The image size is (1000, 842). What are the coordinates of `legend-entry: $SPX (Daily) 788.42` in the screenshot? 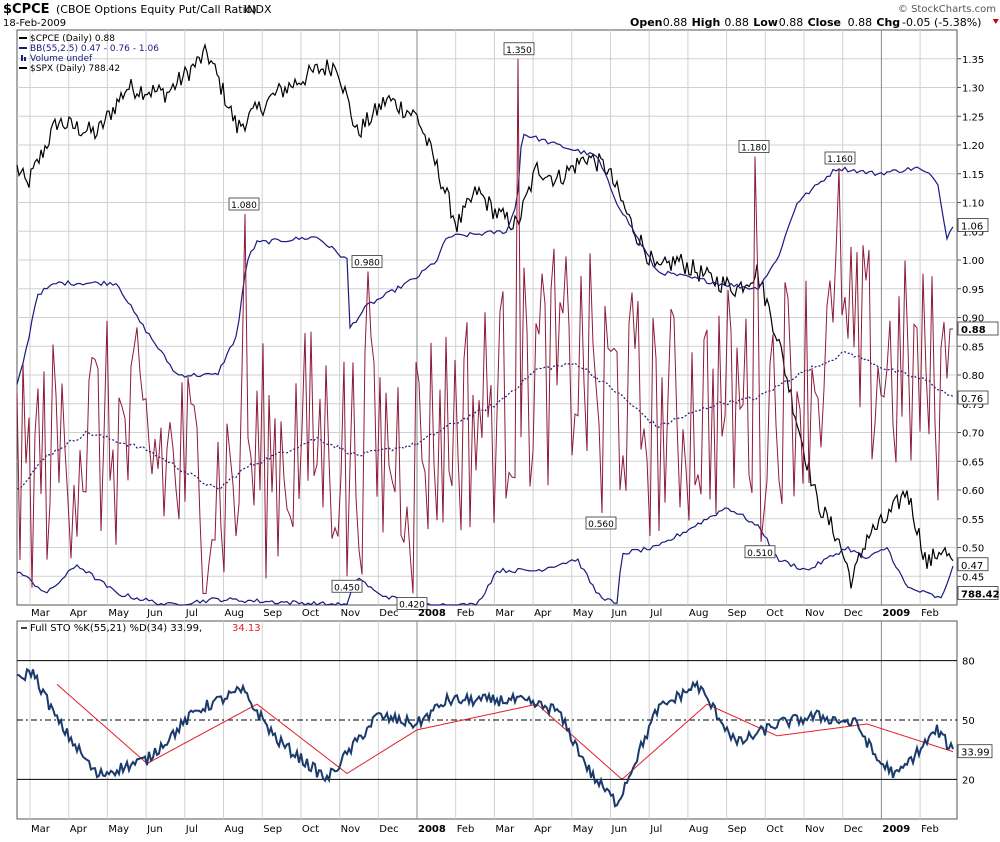 It's located at (75, 69).